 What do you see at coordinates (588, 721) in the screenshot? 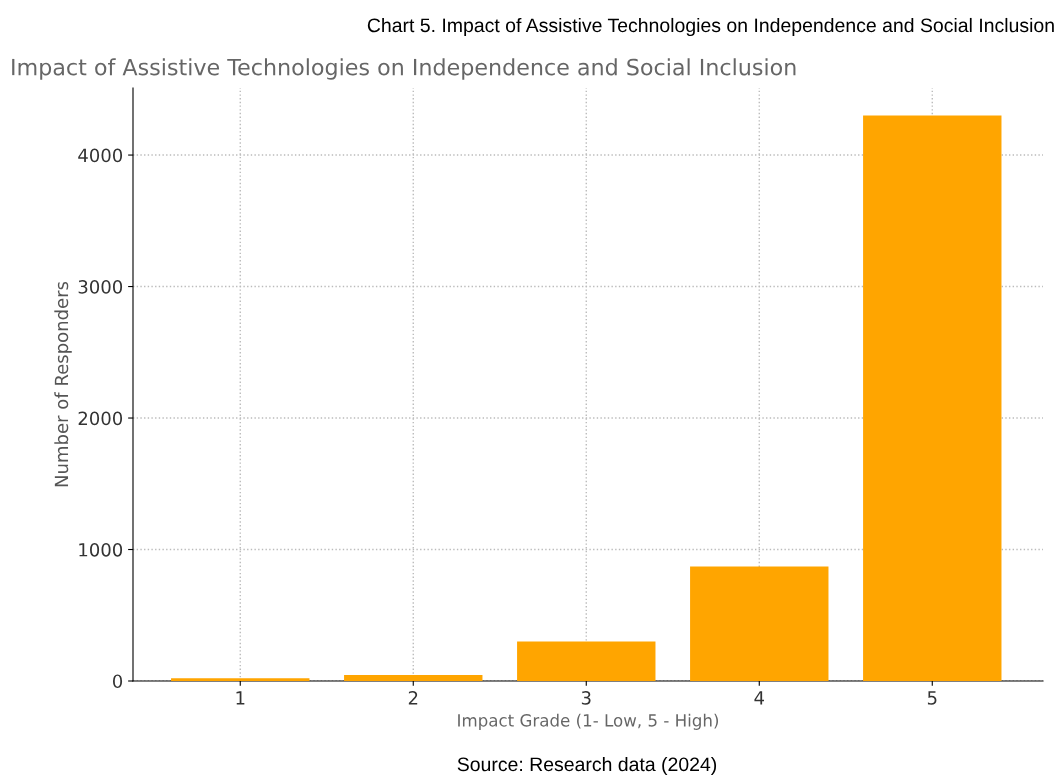
I see `x-axis-title: Impact Grade (1- Low, 5 - High)` at bounding box center [588, 721].